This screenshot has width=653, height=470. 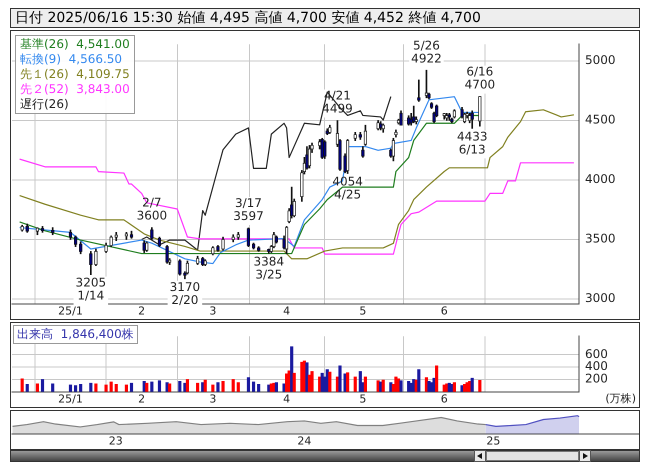 I want to click on text: 基準(26) 4,541.00, so click(x=75, y=44).